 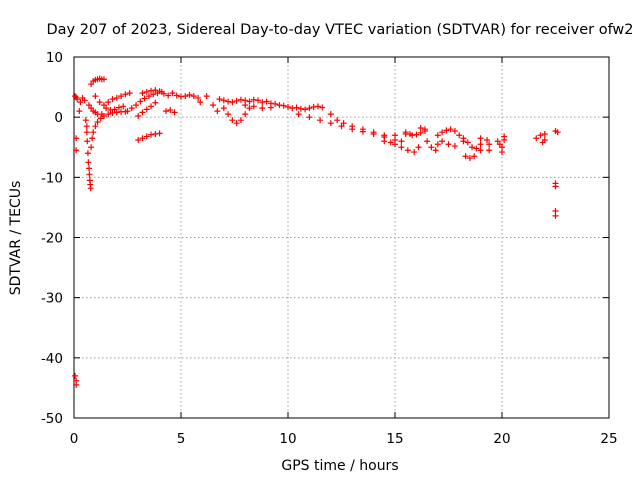 What do you see at coordinates (181, 439) in the screenshot?
I see `x-tick-label: 5` at bounding box center [181, 439].